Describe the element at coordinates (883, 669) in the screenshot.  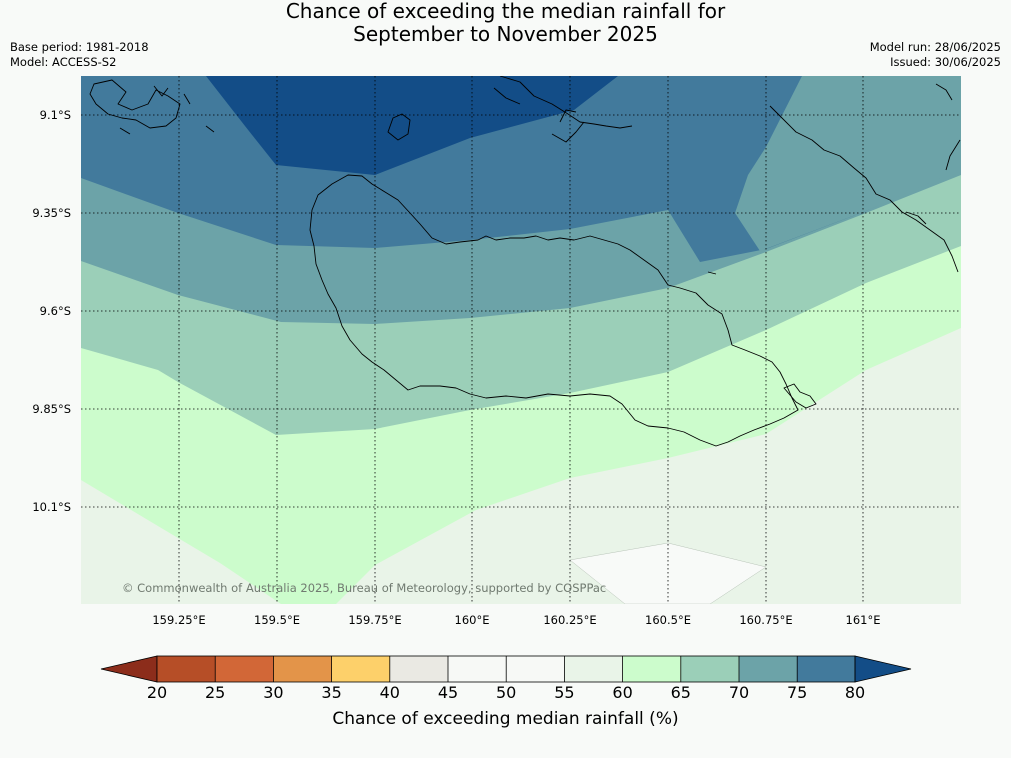
I see `colorbar-arrow-high` at that location.